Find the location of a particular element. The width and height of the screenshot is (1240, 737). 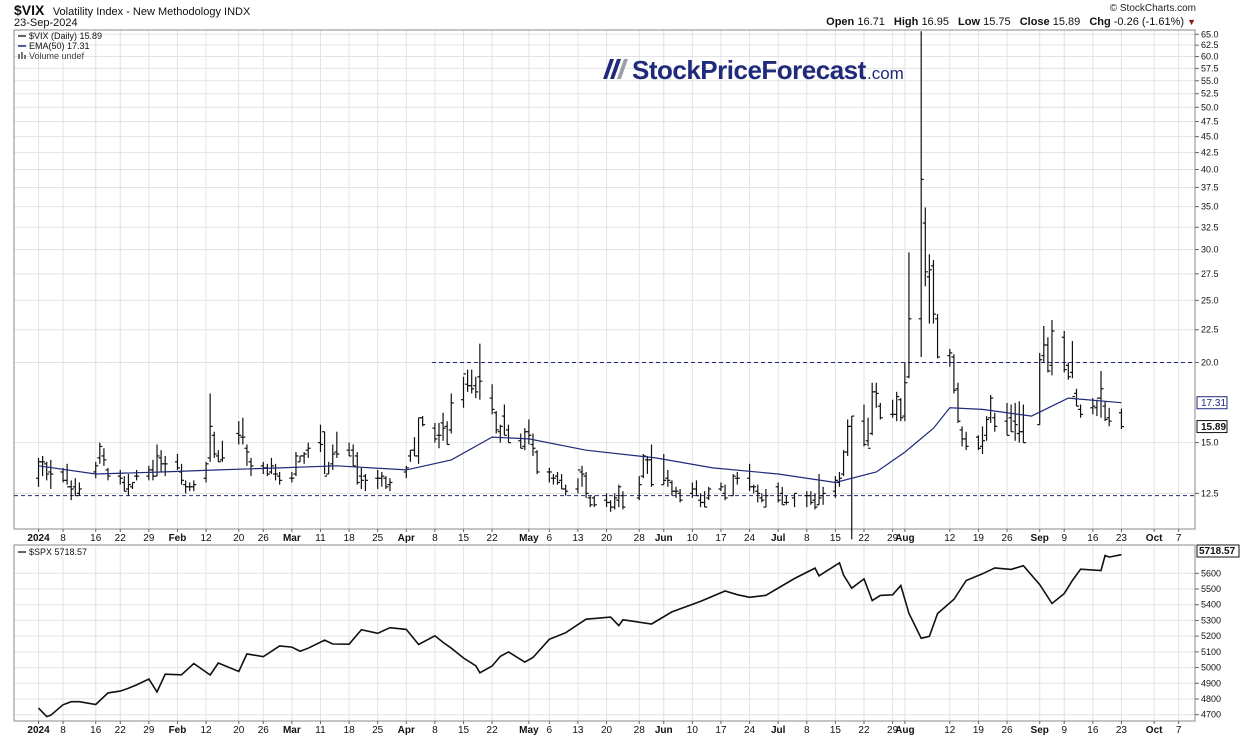

spx-x-tick-label: Mar is located at coordinates (292, 730).